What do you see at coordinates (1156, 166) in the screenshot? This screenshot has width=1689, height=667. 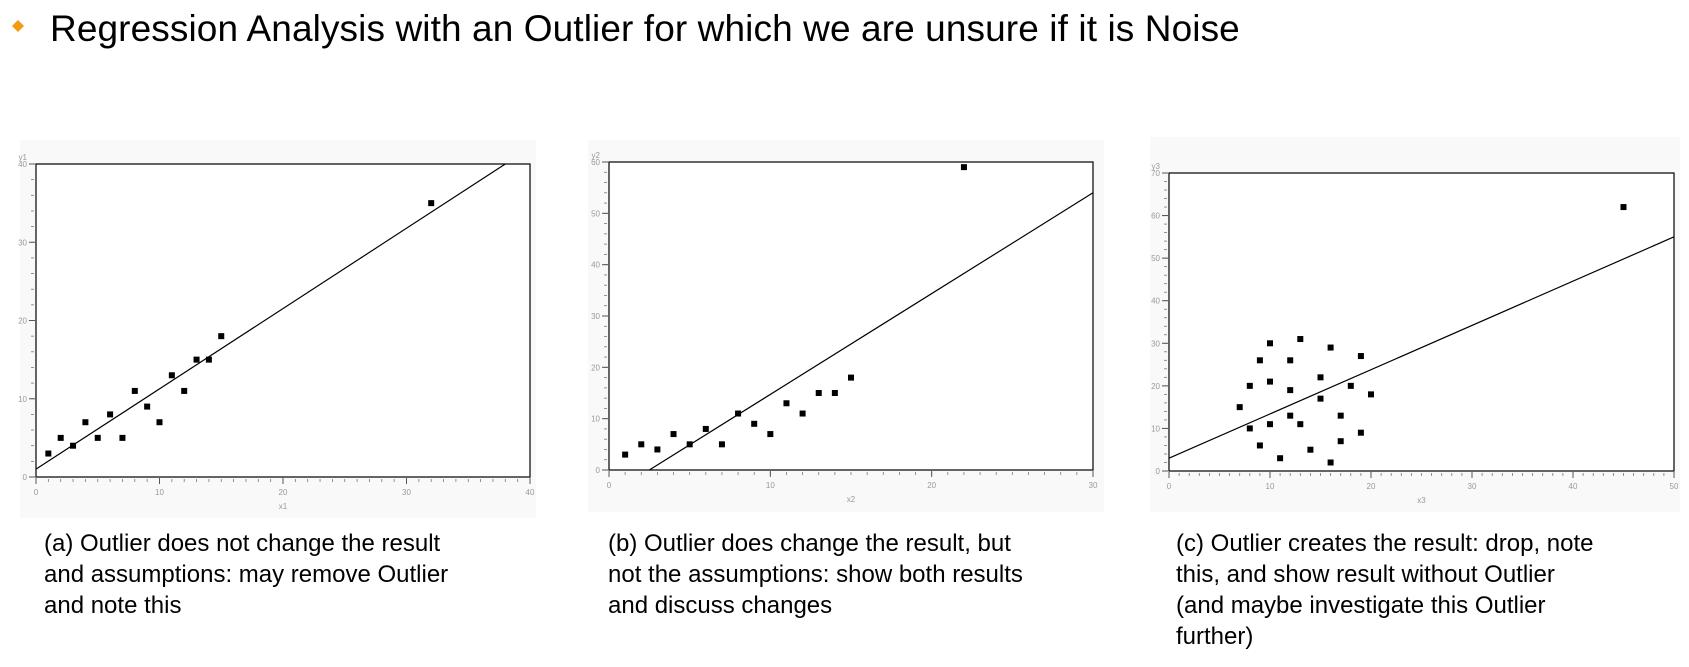 I see `y-axis-label: y3` at bounding box center [1156, 166].